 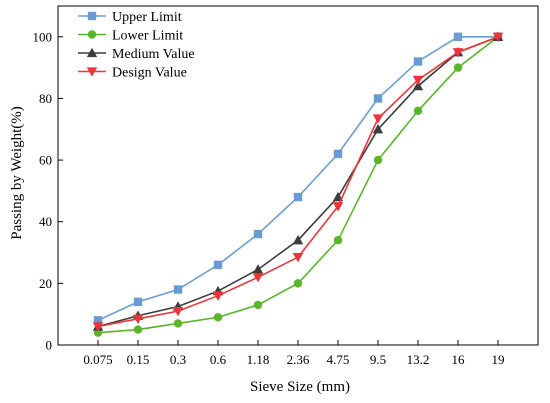 I want to click on legend-label: Medium Value, so click(x=153, y=54).